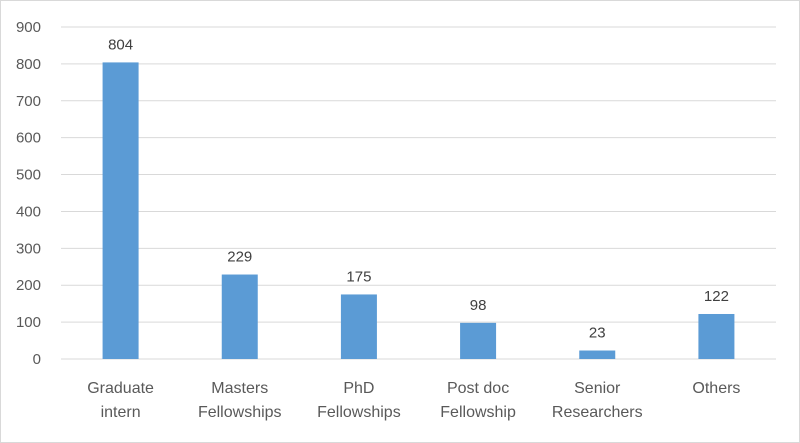 The height and width of the screenshot is (443, 800). Describe the element at coordinates (28, 193) in the screenshot. I see `y-axis-ticks: 0 100 200 300 400 500 600 700 800 900` at that location.